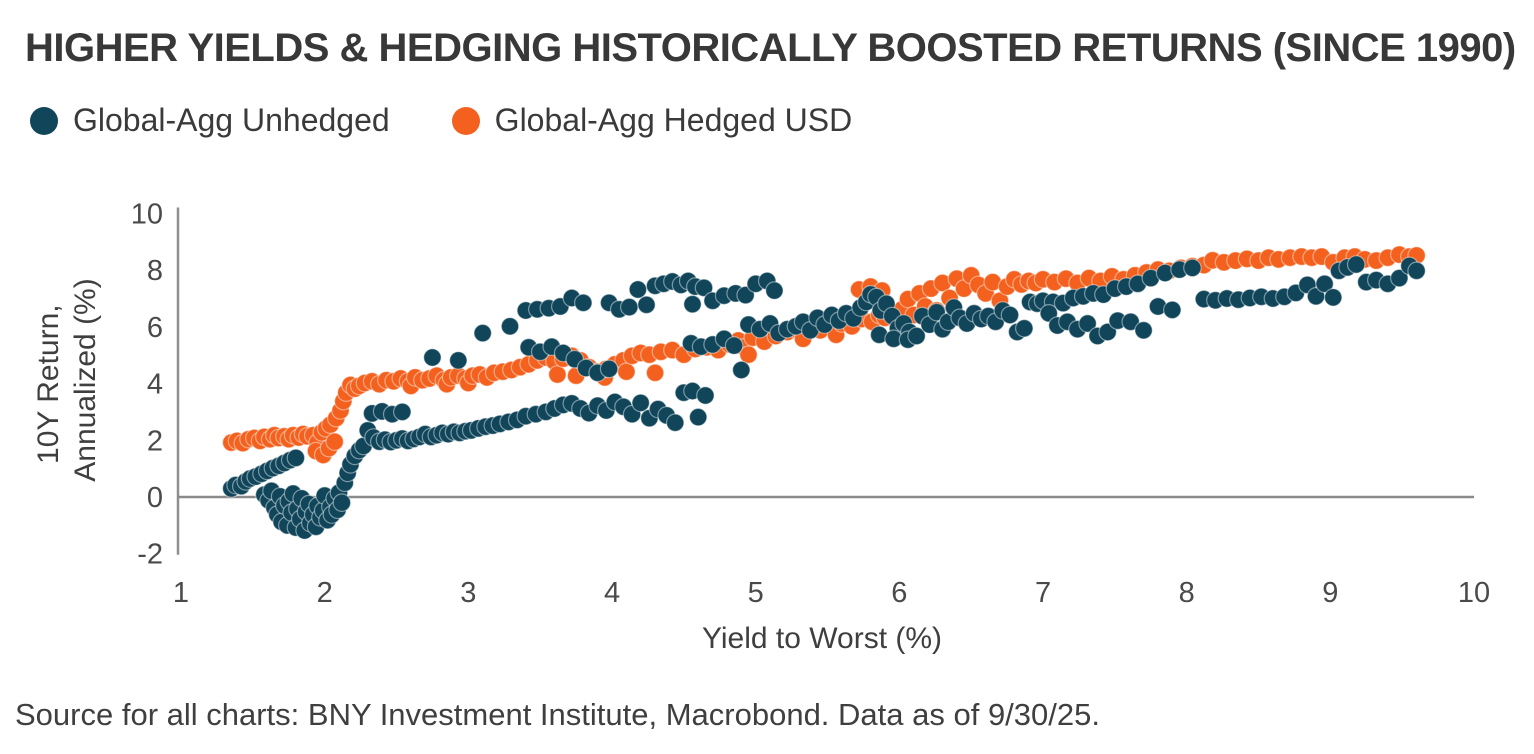 This screenshot has height=754, width=1534. I want to click on x-tick-label: 3, so click(468, 593).